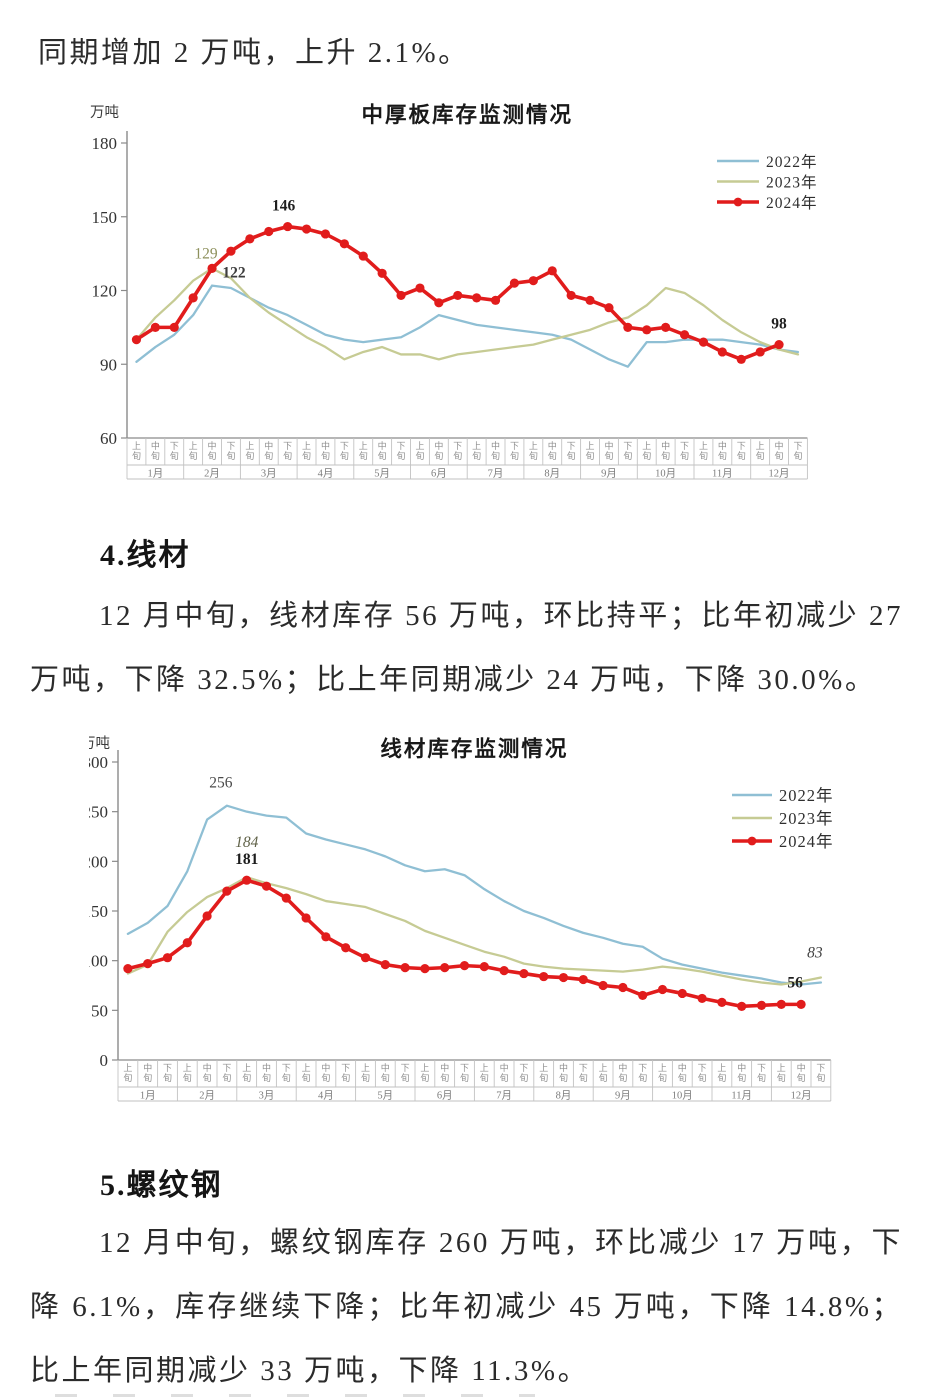  Describe the element at coordinates (741, 1096) in the screenshot. I see `x-month-label: 11月` at that location.